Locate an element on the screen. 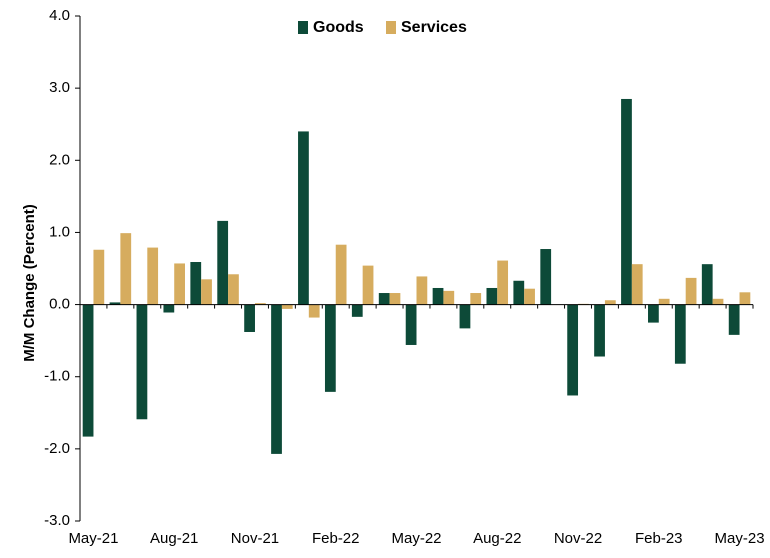 Image resolution: width=770 pixels, height=558 pixels. x-tick-label: Aug-22 is located at coordinates (497, 538).